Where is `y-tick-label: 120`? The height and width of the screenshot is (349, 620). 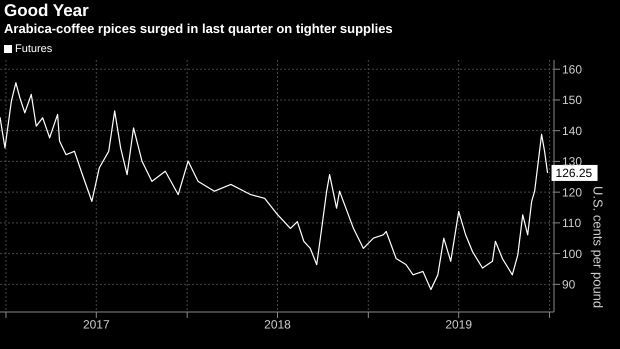 y-tick-label: 120 is located at coordinates (572, 192).